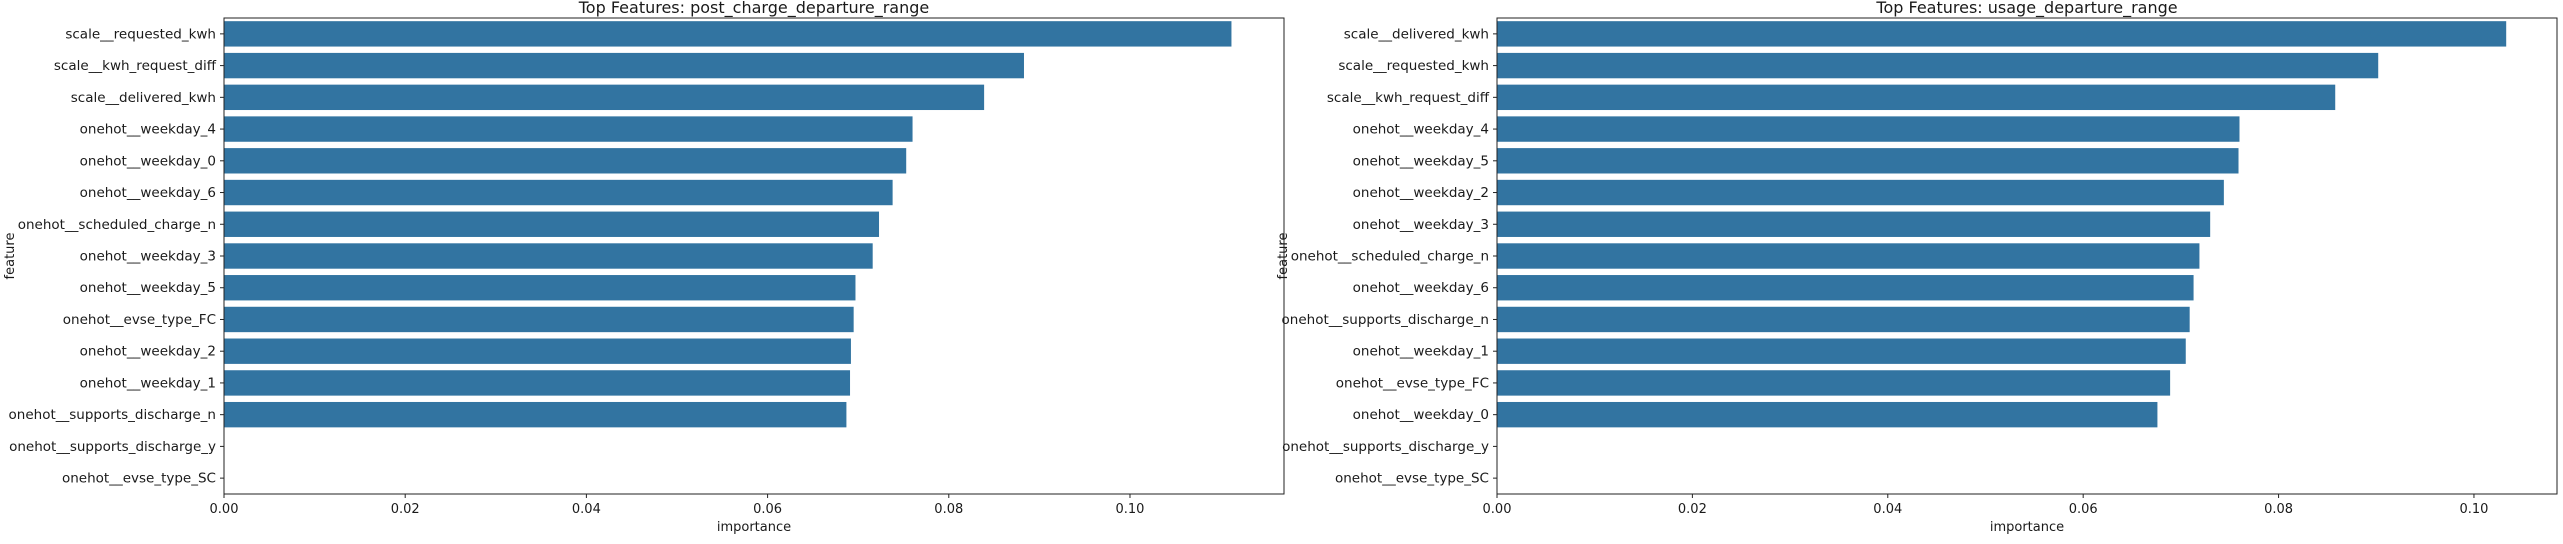 This screenshot has width=2563, height=544. Describe the element at coordinates (2026, 9) in the screenshot. I see `chart-title: Top Features: usage_departure_range` at that location.